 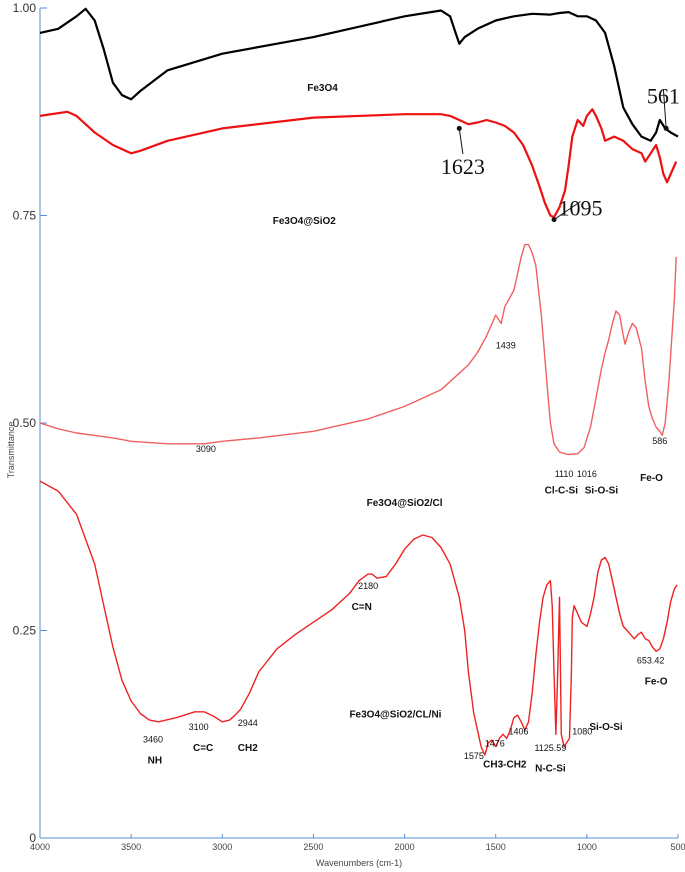 I want to click on annotation-4: 1439, so click(x=506, y=345).